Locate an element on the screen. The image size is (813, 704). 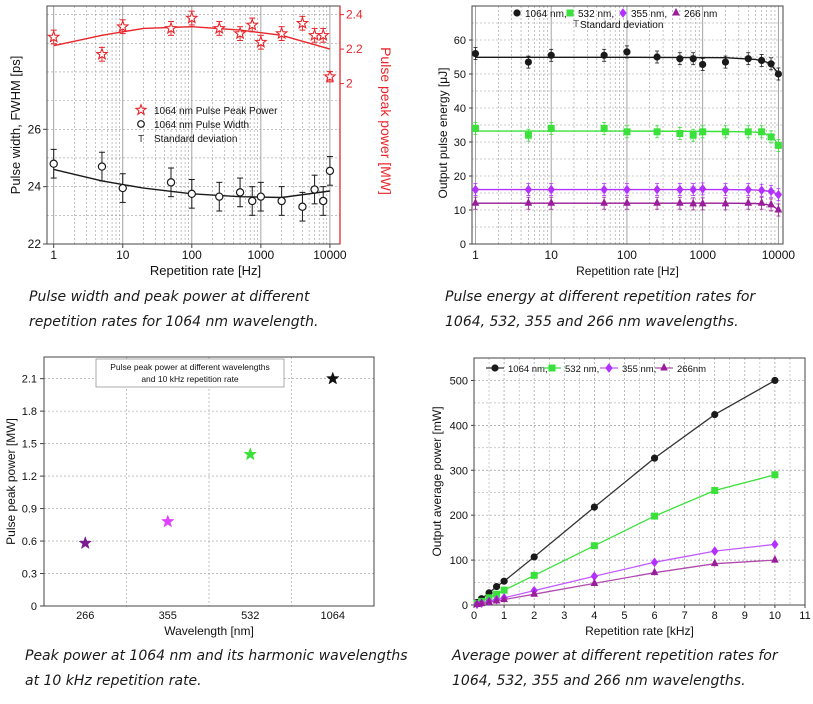
x-tick-label: 6 is located at coordinates (654, 616).